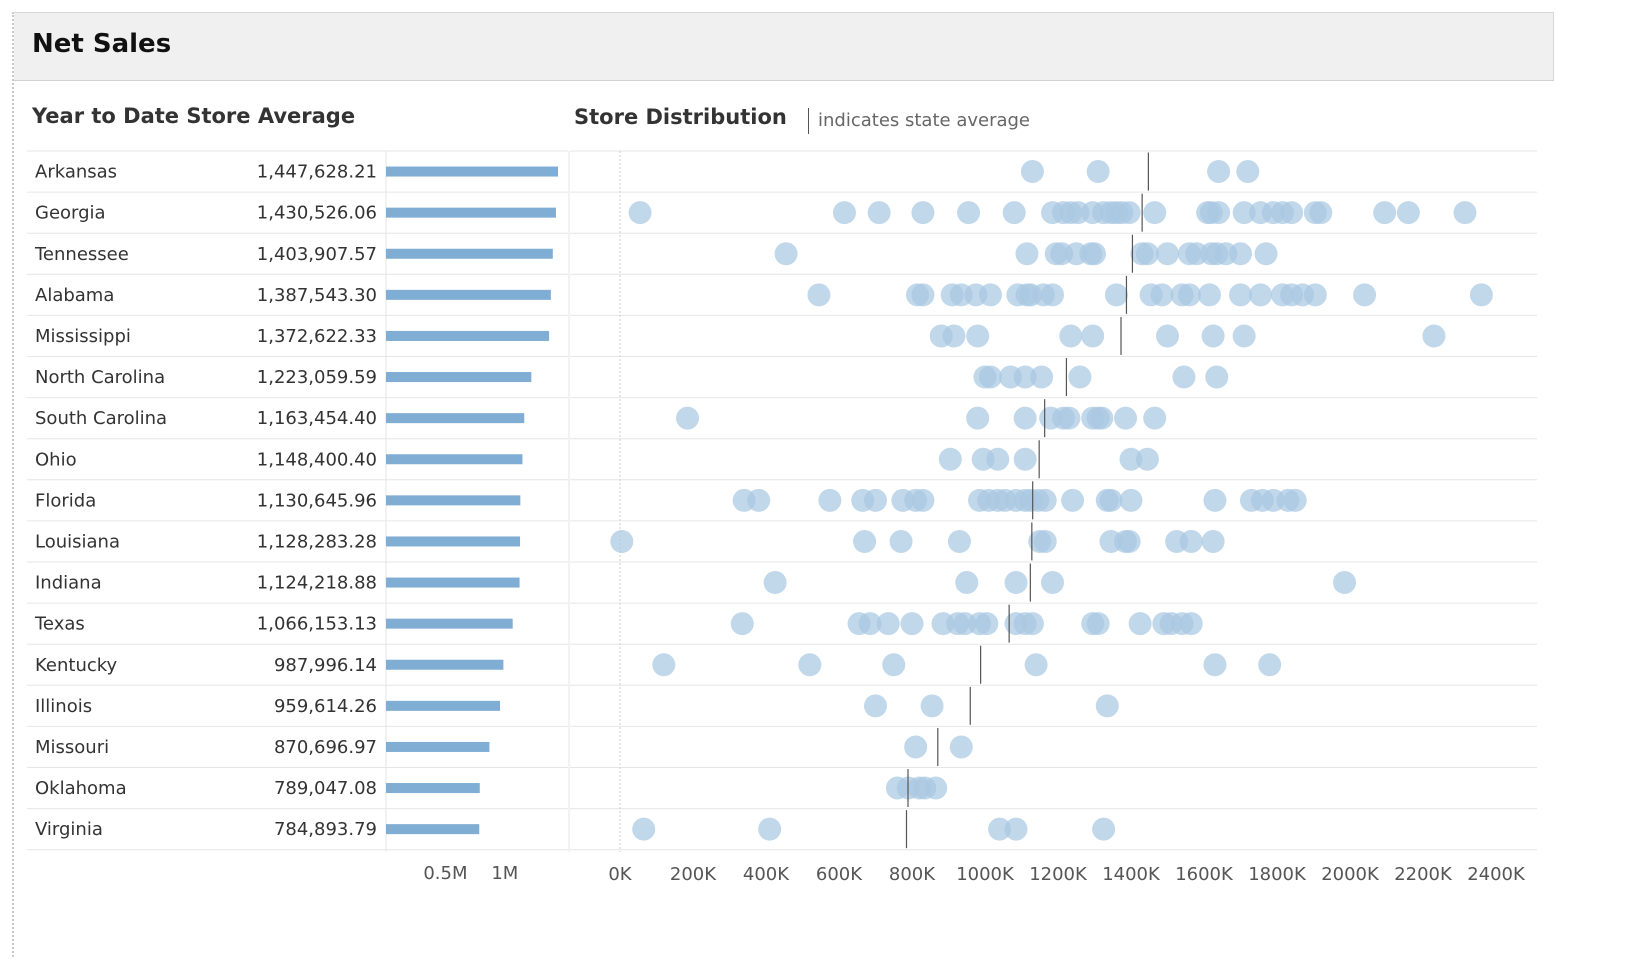 This screenshot has width=1637, height=959. I want to click on state-value-label: 1,403,907.57, so click(317, 254).